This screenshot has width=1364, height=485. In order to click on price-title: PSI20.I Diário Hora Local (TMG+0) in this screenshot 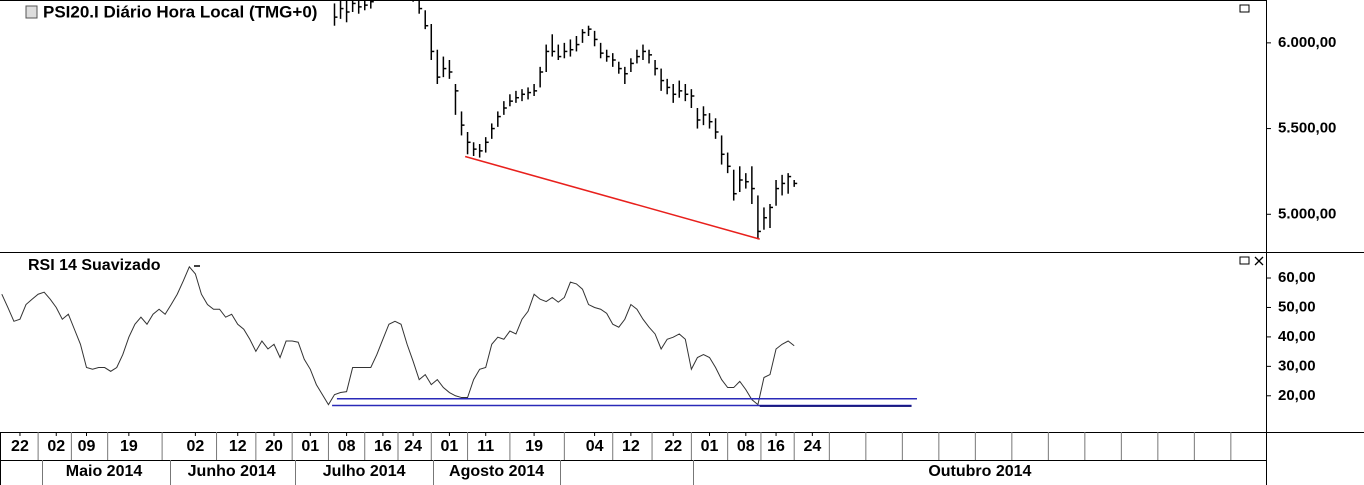, I will do `click(180, 11)`.